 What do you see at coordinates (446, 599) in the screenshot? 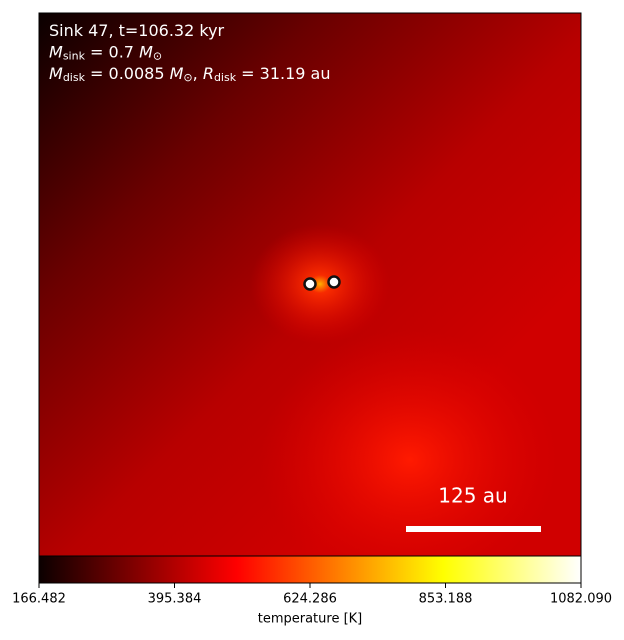
I see `x-tick-label: 853.188` at bounding box center [446, 599].